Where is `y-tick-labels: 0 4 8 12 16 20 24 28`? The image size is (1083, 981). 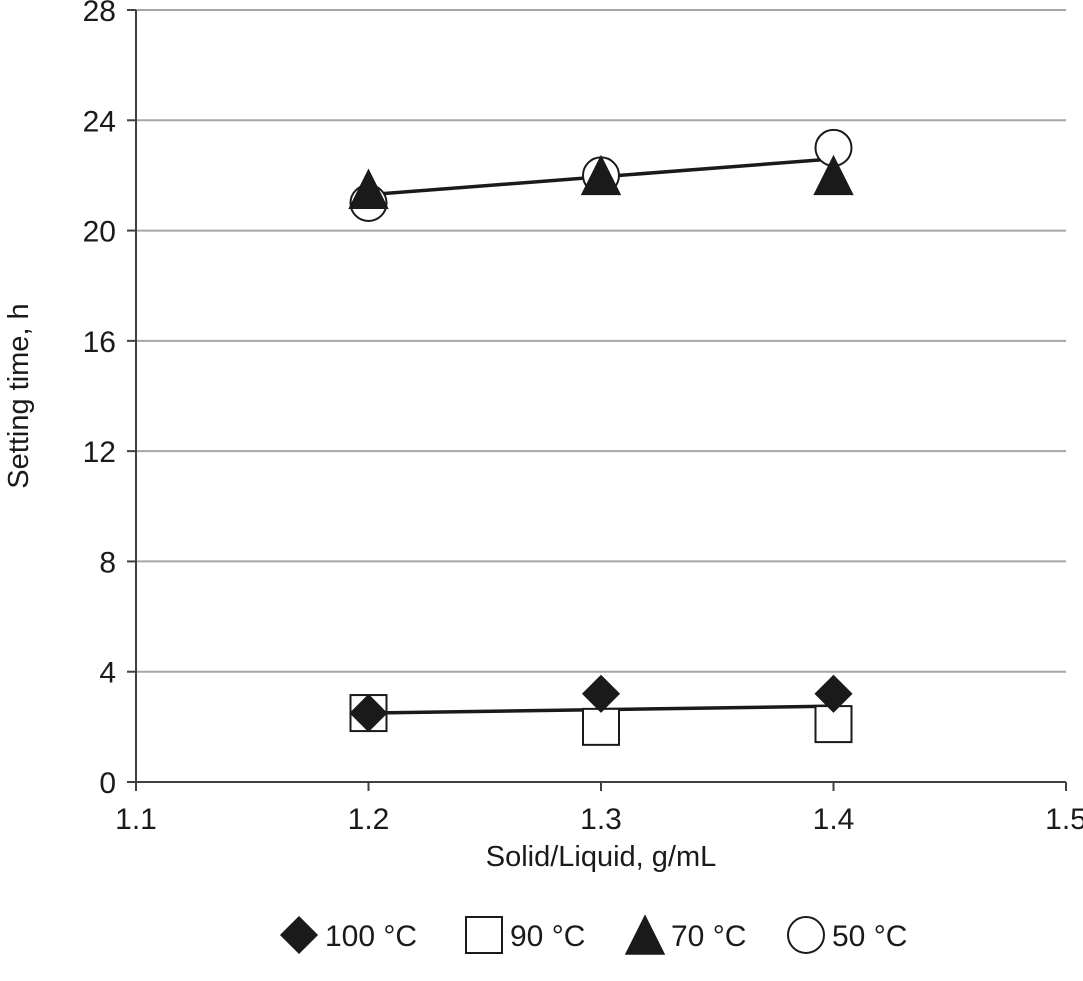 y-tick-labels: 0 4 8 12 16 20 24 28 is located at coordinates (99, 400).